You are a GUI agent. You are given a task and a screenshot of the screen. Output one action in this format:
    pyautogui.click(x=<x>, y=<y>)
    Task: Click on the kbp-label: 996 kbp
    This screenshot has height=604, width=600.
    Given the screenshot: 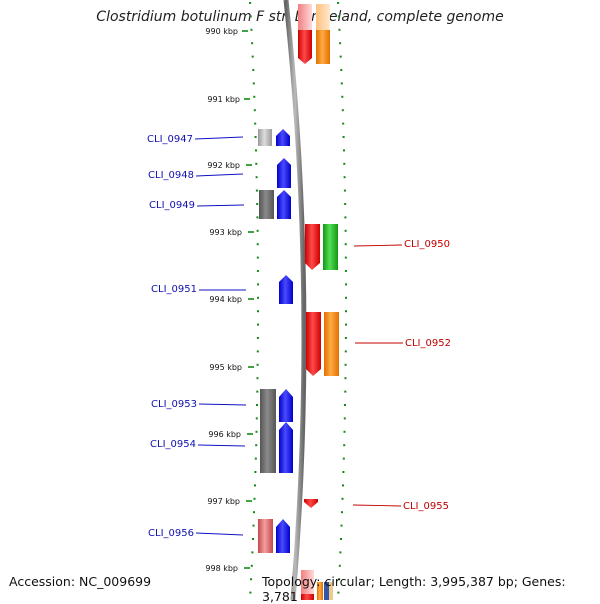 What is the action you would take?
    pyautogui.click(x=224, y=434)
    